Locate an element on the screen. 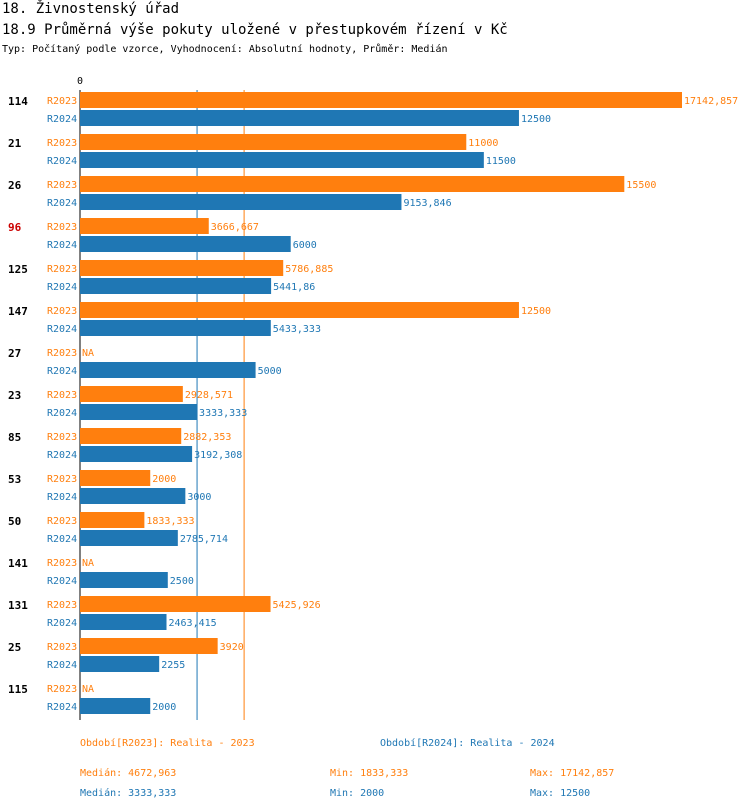 The width and height of the screenshot is (750, 812). data-label: 2255 is located at coordinates (173, 665).